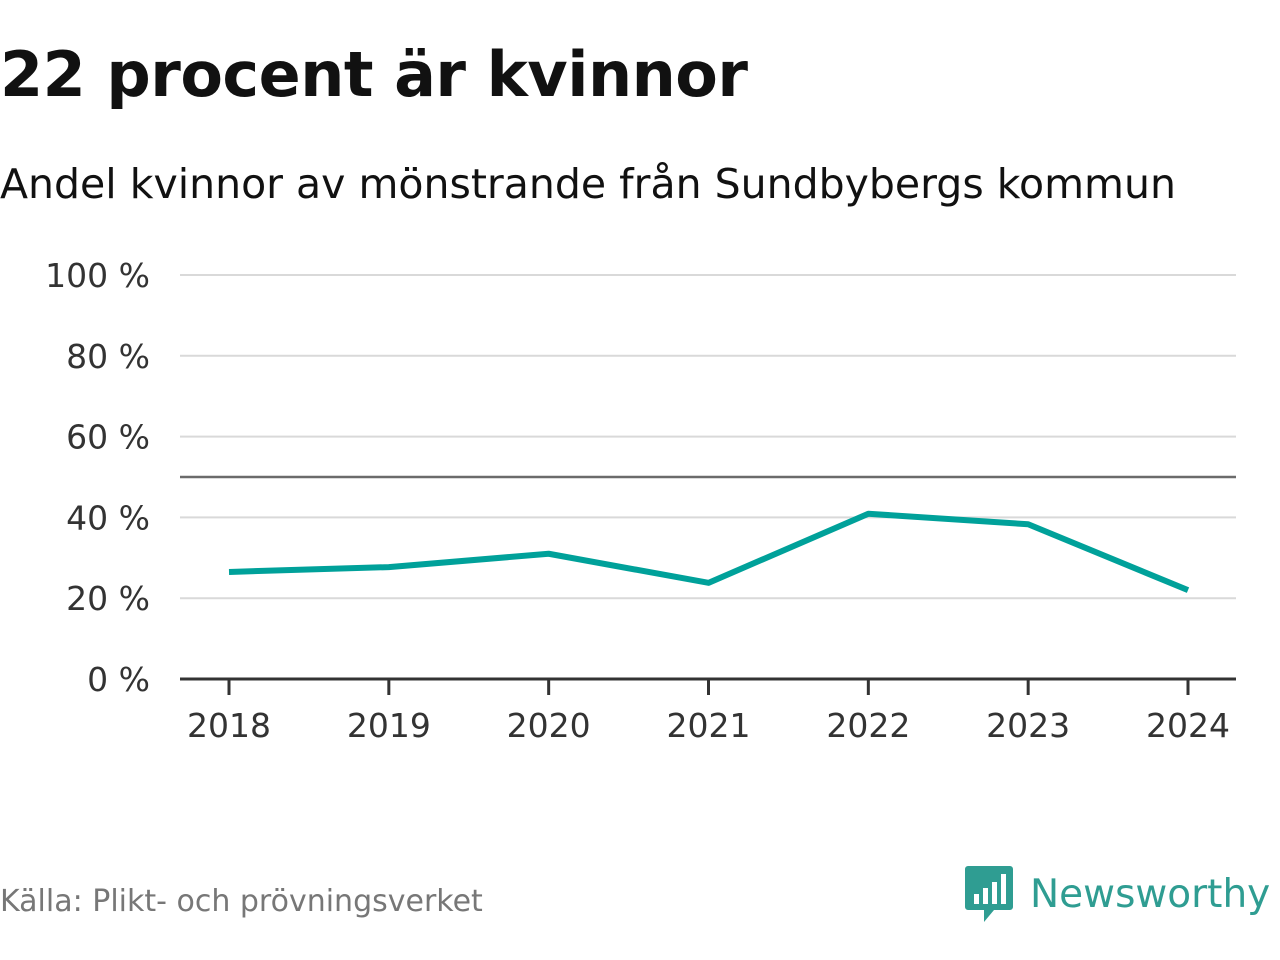  What do you see at coordinates (1188, 725) in the screenshot?
I see `x-tick-label: 2024` at bounding box center [1188, 725].